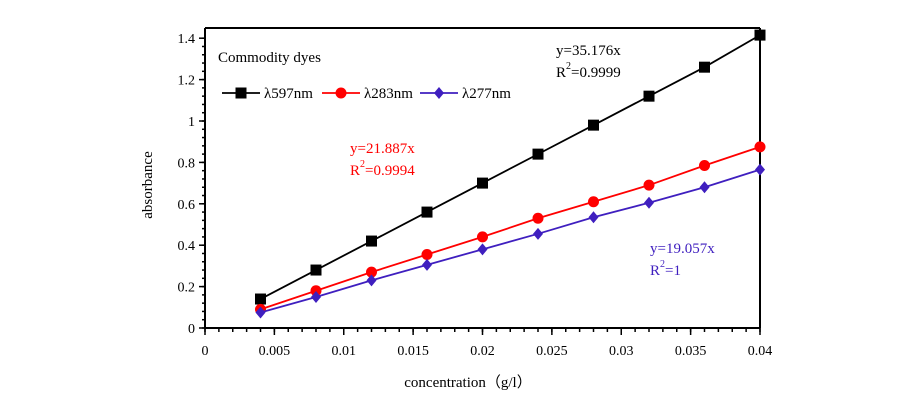 The image size is (916, 400). What do you see at coordinates (552, 351) in the screenshot?
I see `x-tick-label: 0.025` at bounding box center [552, 351].